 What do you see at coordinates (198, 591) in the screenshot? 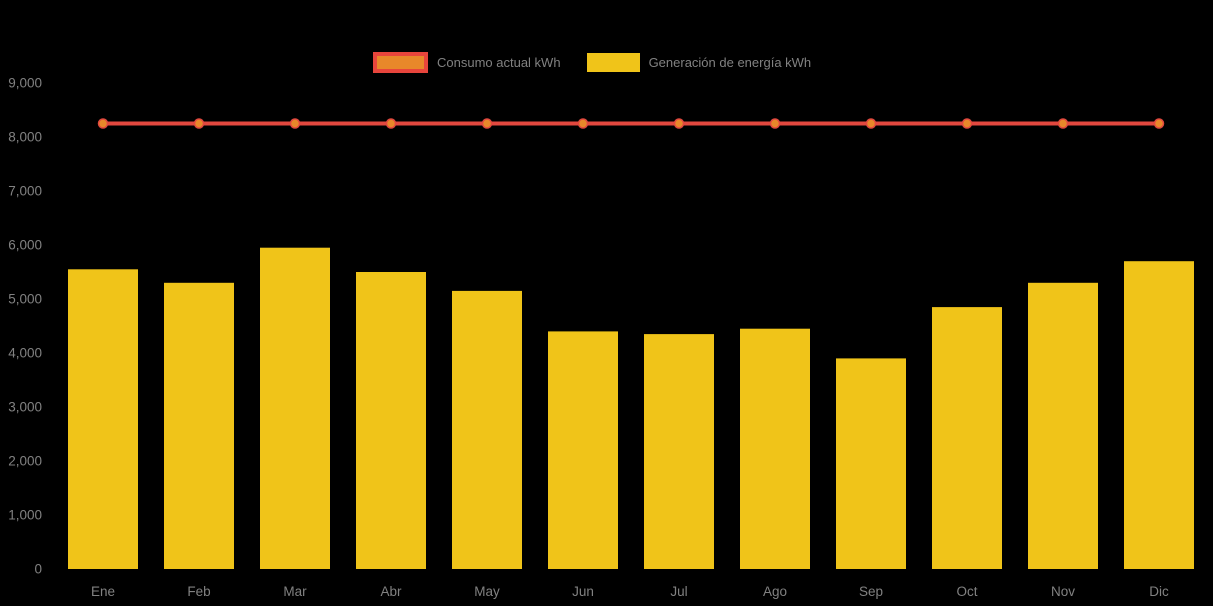
I see `x-category-label: Feb` at bounding box center [198, 591].